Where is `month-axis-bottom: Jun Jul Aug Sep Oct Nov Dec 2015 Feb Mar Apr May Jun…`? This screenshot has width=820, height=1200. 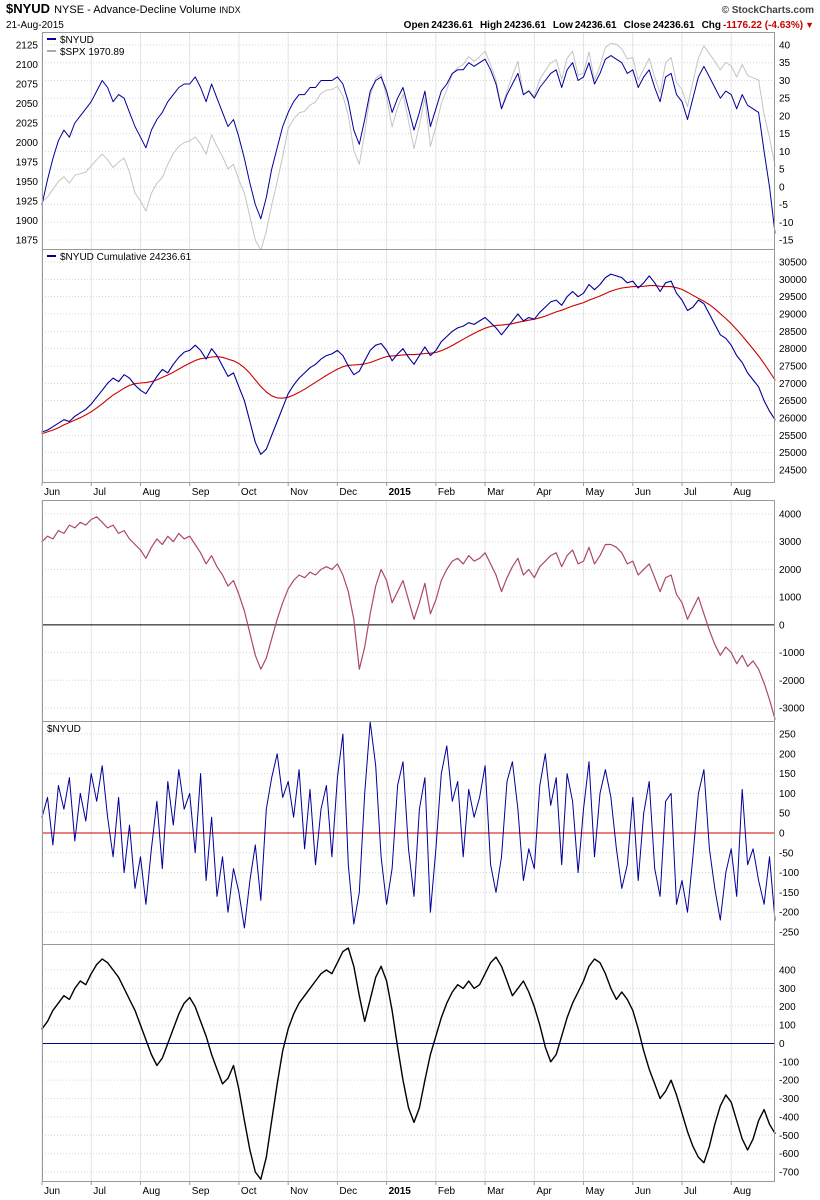 month-axis-bottom: Jun Jul Aug Sep Oct Nov Dec 2015 Feb Mar Apr May Jun… is located at coordinates (410, 1191).